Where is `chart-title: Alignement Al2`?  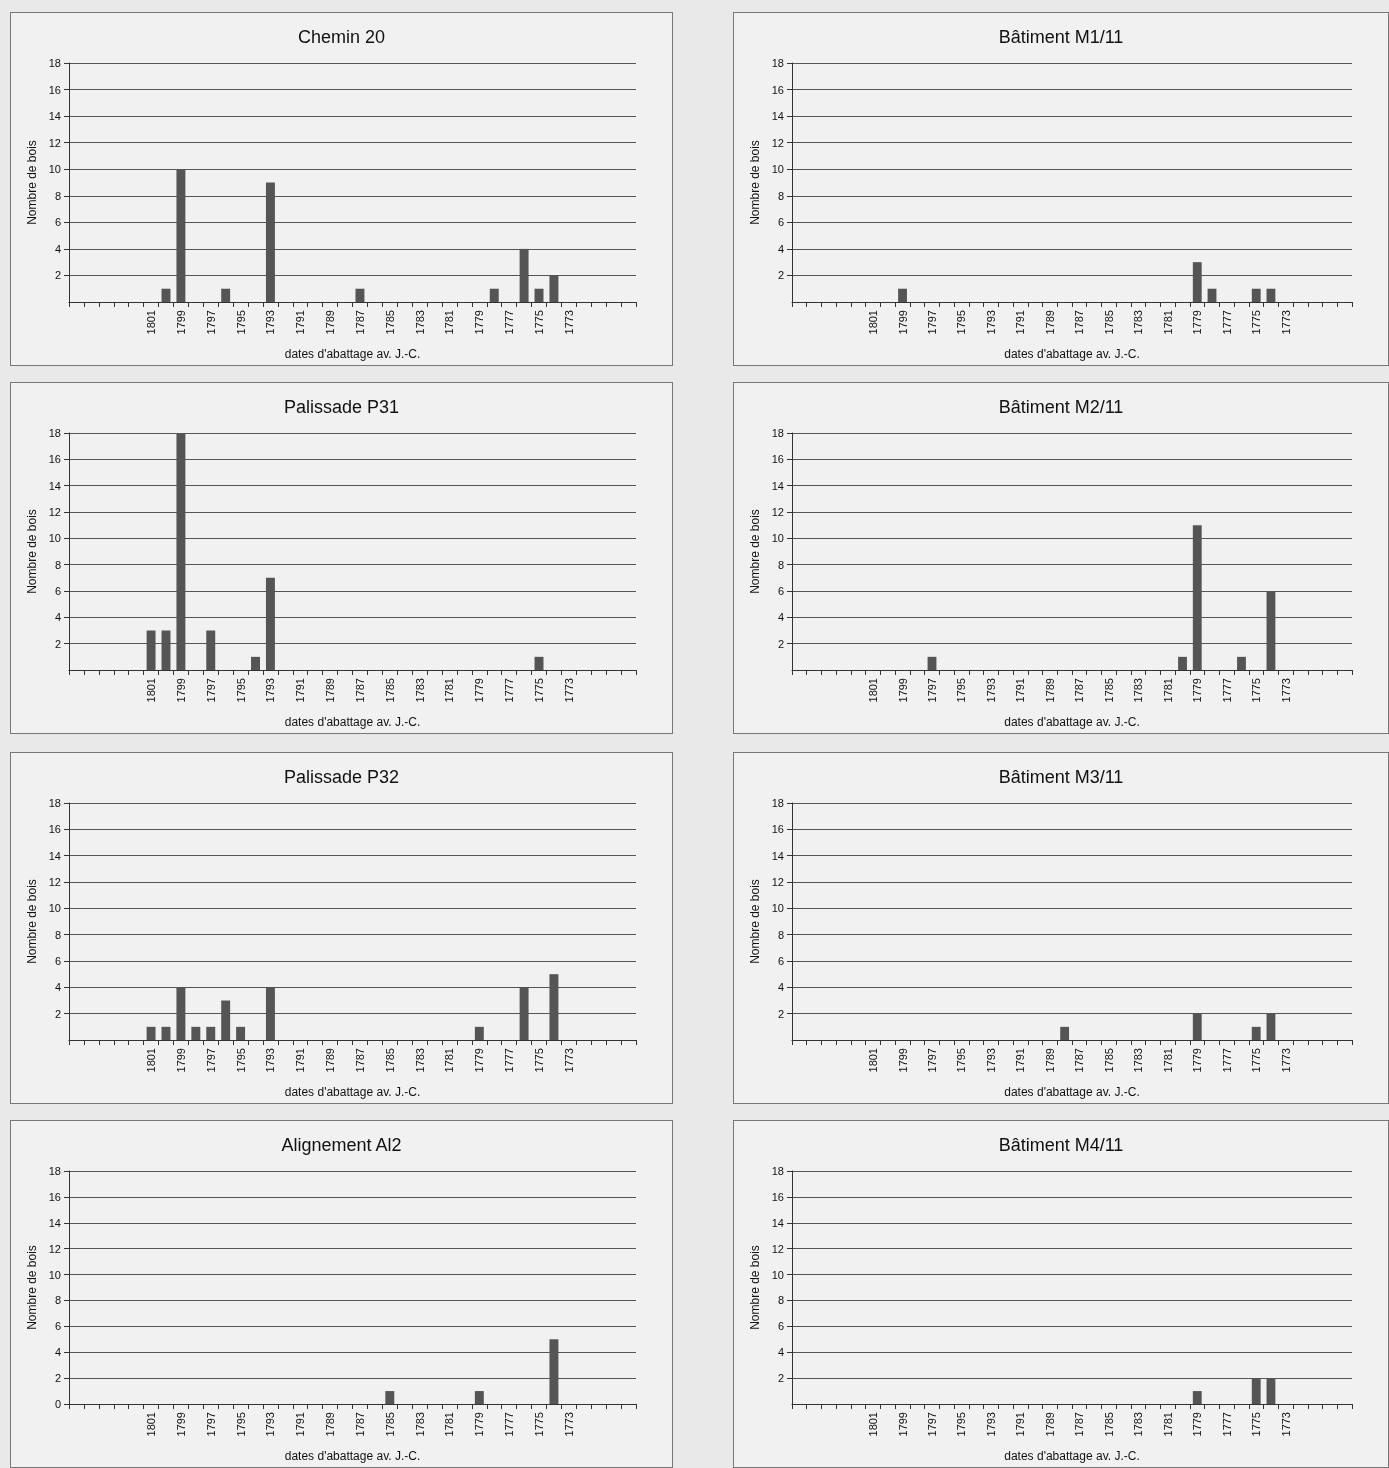 chart-title: Alignement Al2 is located at coordinates (341, 1145).